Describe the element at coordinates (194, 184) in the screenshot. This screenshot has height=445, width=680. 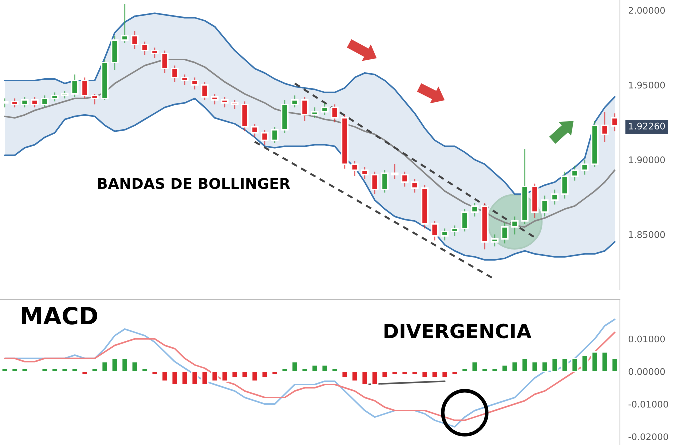
I see `annotation: BANDAS DE BOLLINGER` at that location.